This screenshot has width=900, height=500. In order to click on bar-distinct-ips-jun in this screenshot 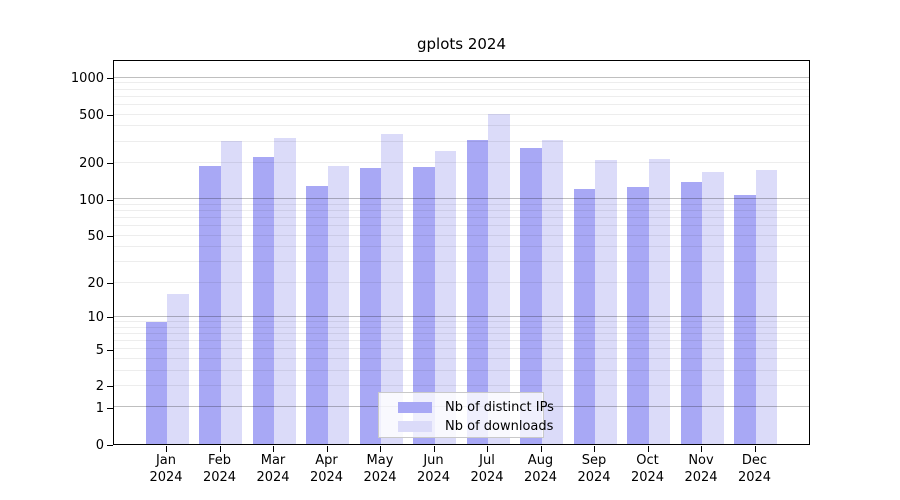, I will do `click(424, 305)`.